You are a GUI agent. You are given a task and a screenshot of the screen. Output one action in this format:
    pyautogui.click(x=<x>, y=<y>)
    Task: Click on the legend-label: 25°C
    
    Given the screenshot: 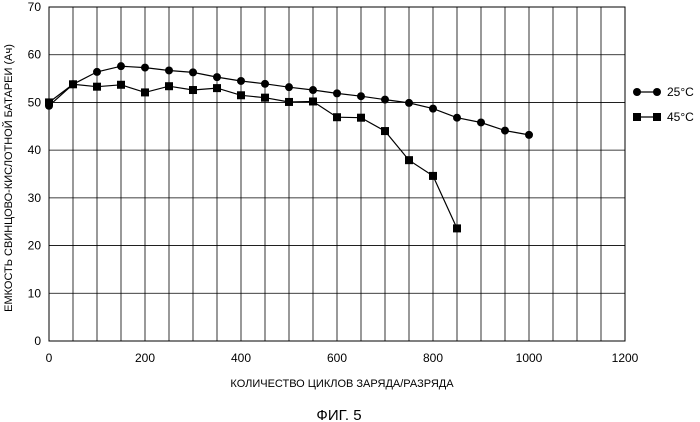 What is the action you would take?
    pyautogui.click(x=680, y=92)
    